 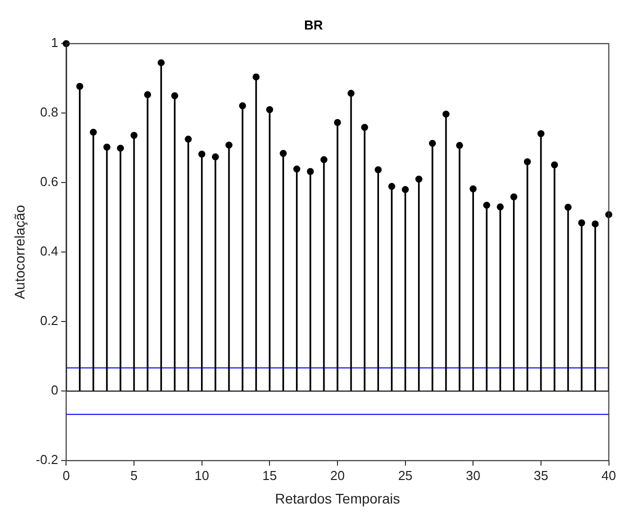 I want to click on chart-title: BR, so click(x=314, y=24).